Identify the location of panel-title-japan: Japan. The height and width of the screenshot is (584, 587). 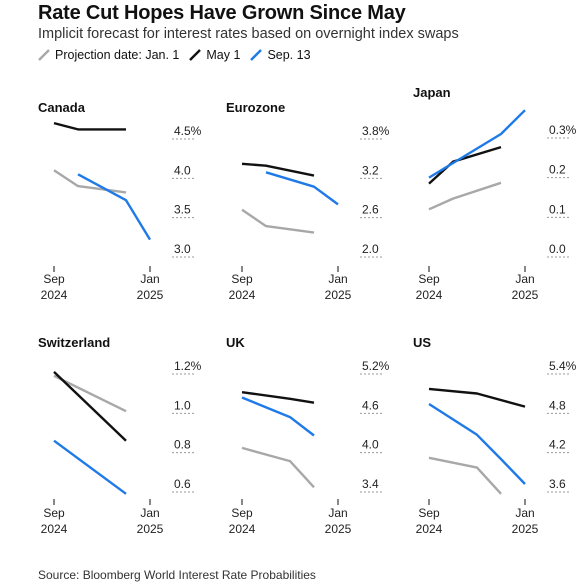
(432, 92).